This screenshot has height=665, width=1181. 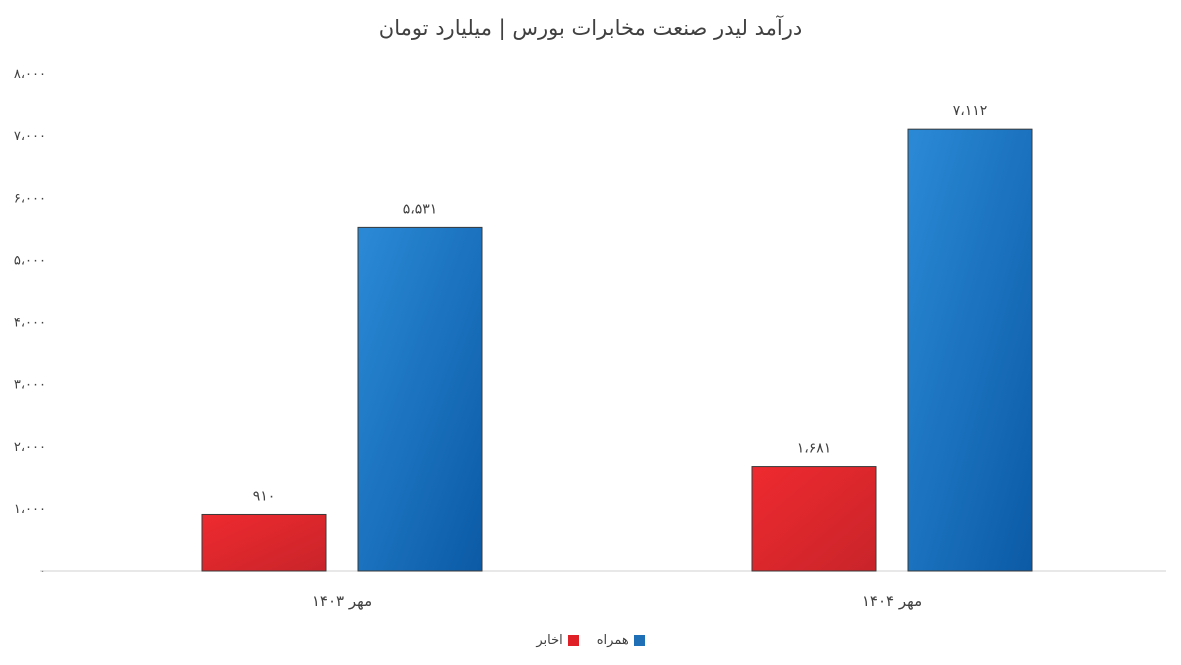 I want to click on x-tick-label: مهر ۱۴۰۴, so click(x=892, y=601).